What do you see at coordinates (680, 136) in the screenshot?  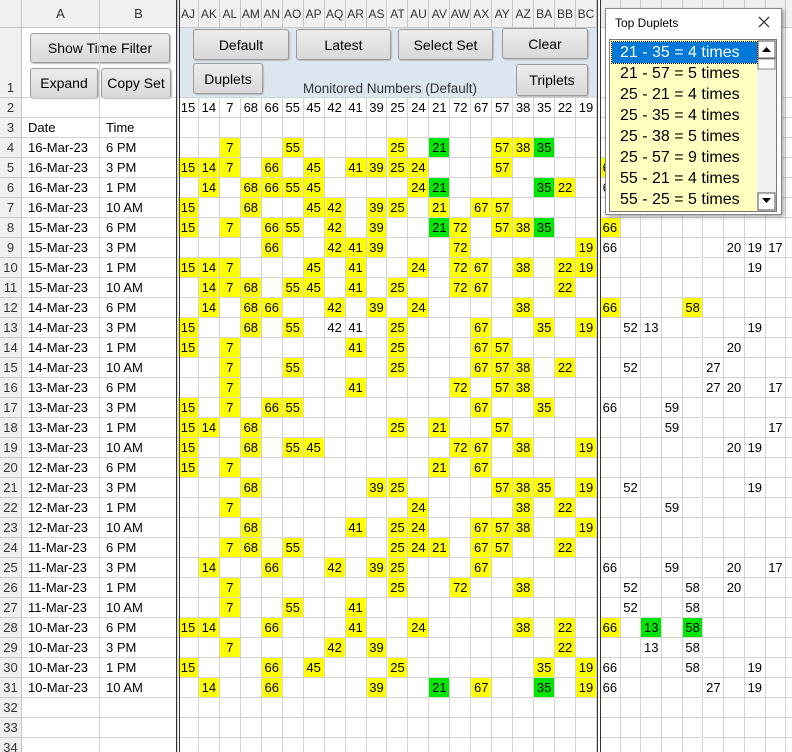 I see `duplet-item: 25 - 38 = 5 times` at bounding box center [680, 136].